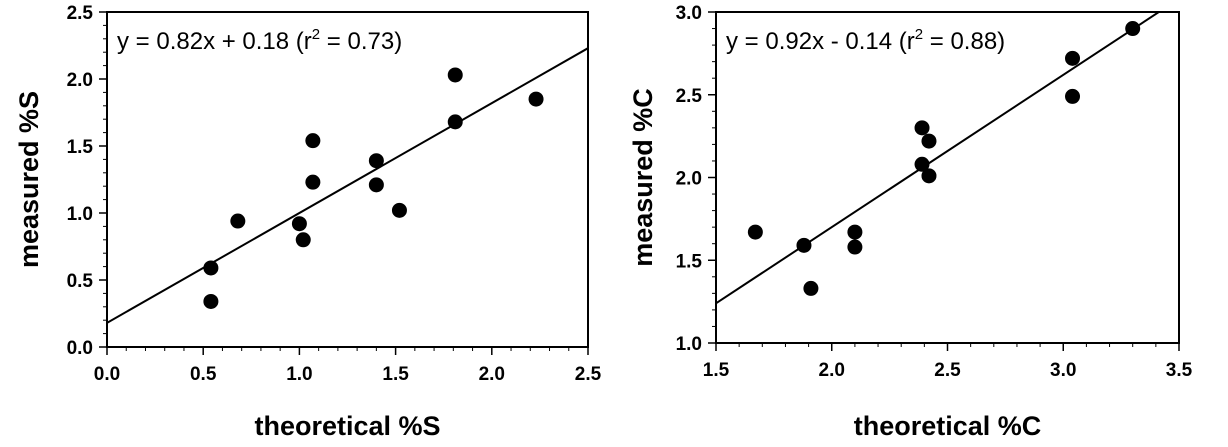  I want to click on x-tick-label: 3.5, so click(1179, 370).